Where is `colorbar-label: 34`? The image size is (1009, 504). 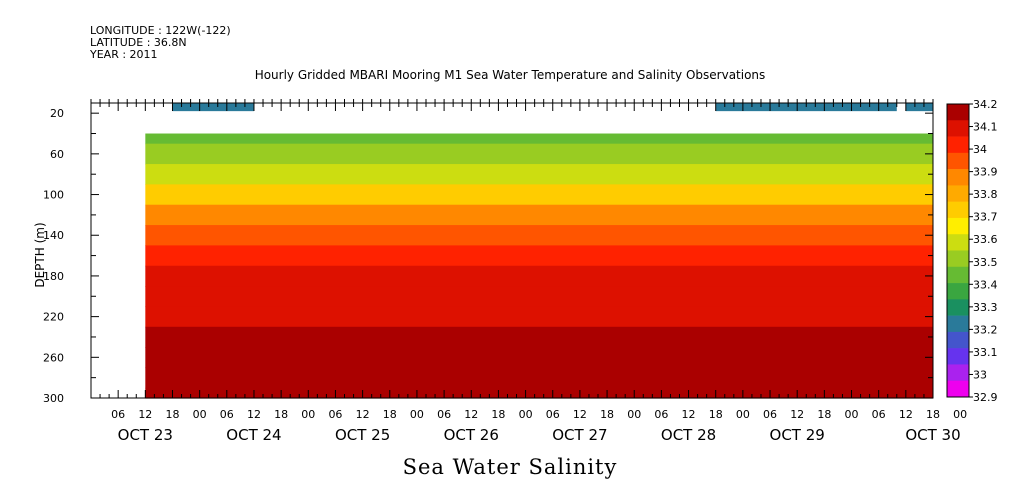 colorbar-label: 34 is located at coordinates (980, 149).